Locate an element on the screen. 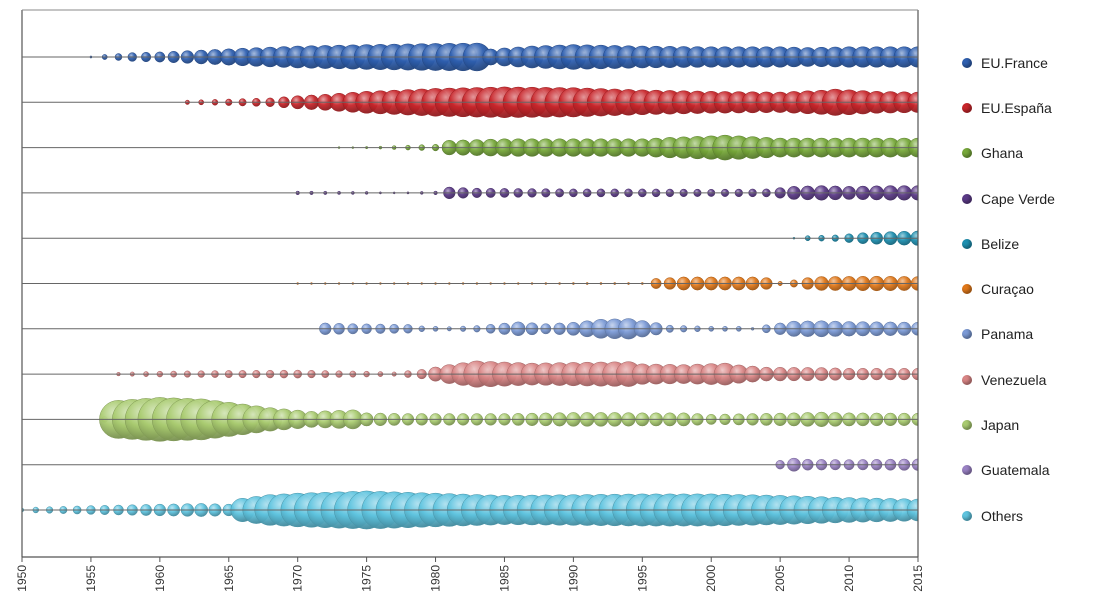 The width and height of the screenshot is (1100, 600). x-tick-label: 2005 is located at coordinates (780, 578).